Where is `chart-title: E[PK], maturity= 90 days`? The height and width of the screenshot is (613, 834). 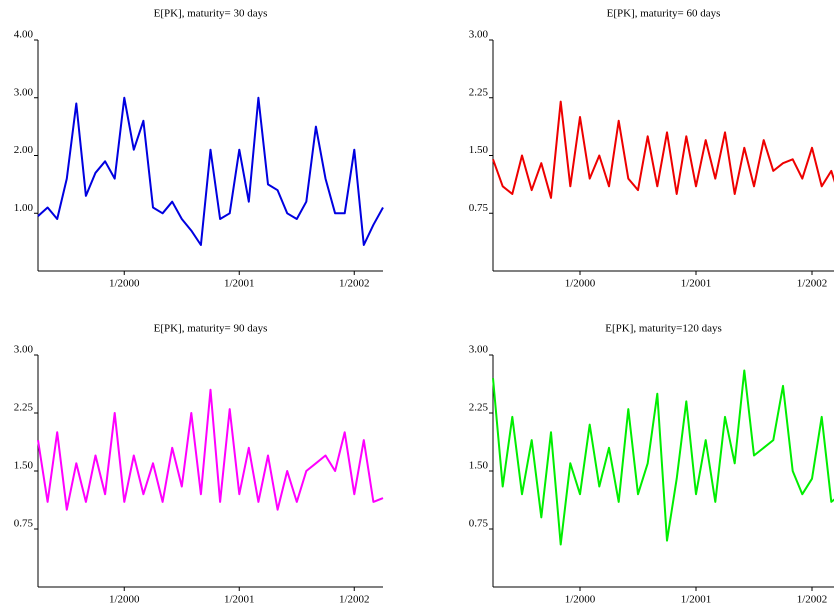
chart-title: E[PK], maturity= 90 days is located at coordinates (211, 329).